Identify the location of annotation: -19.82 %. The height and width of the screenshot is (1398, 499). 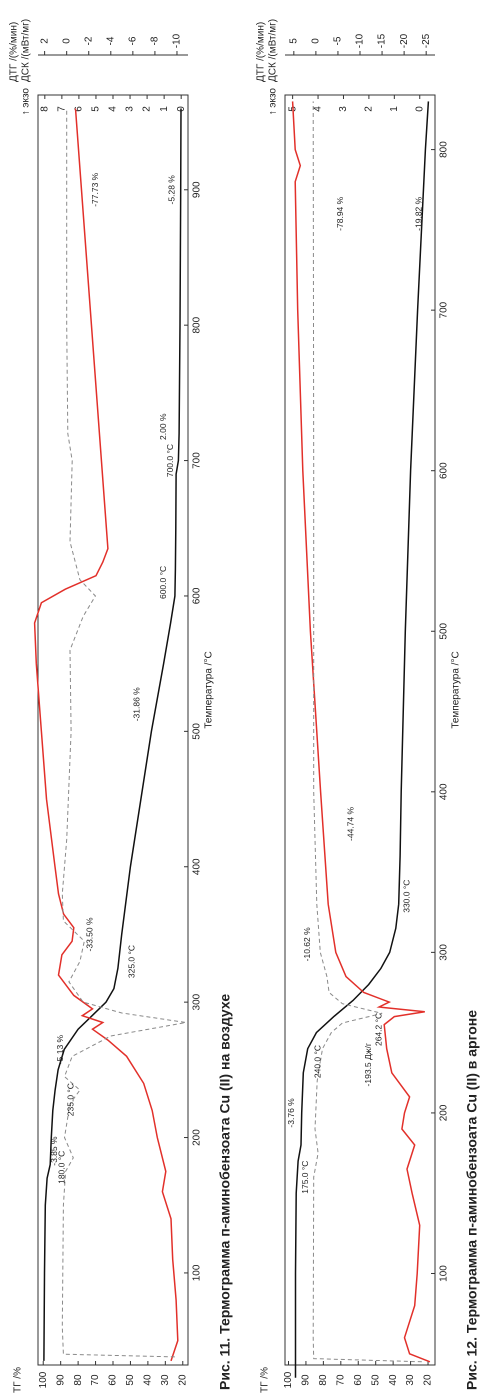
(419, 213).